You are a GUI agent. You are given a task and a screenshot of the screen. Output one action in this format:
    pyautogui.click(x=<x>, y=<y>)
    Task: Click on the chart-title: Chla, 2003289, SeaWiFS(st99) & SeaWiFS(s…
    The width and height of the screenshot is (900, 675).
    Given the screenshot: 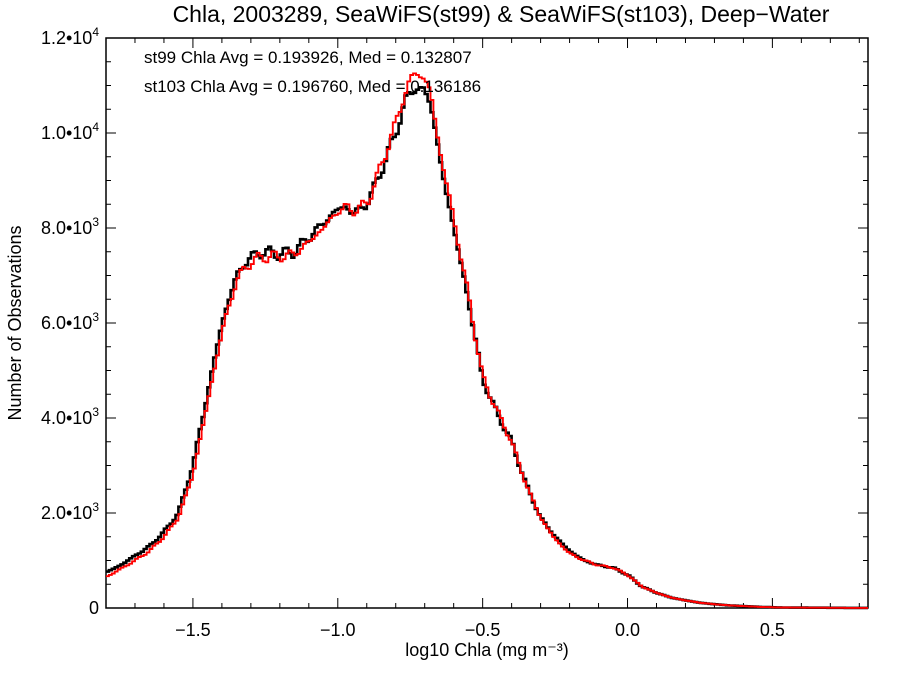 What is the action you would take?
    pyautogui.click(x=501, y=14)
    